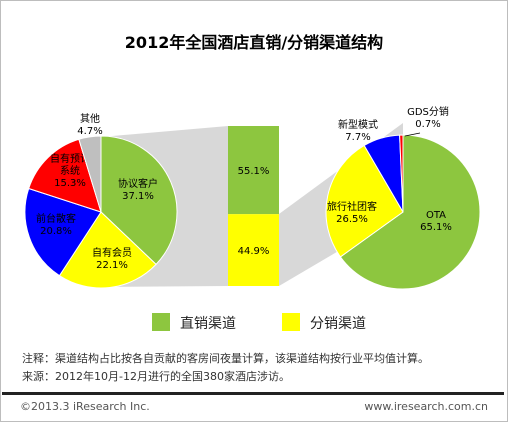 The height and width of the screenshot is (422, 508). Describe the element at coordinates (138, 183) in the screenshot. I see `left-pie-label-0-line-0: 协议客户` at that location.